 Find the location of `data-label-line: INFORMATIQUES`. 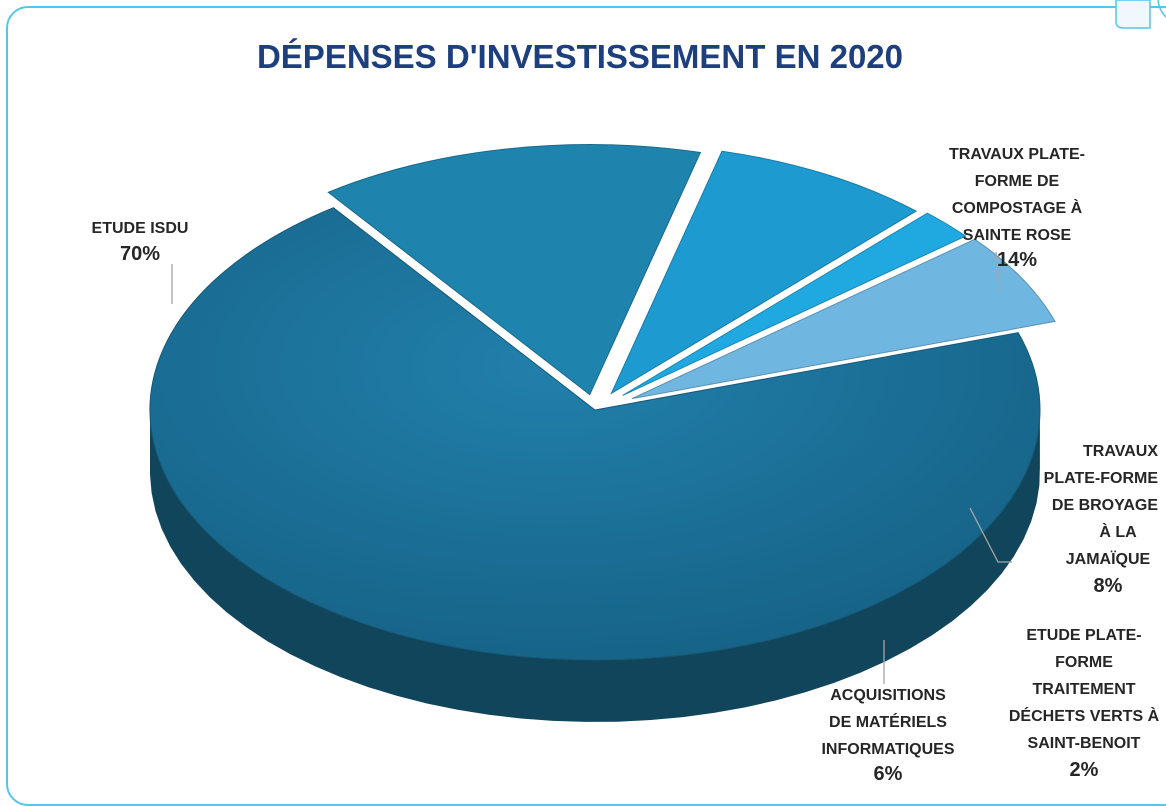

data-label-line: INFORMATIQUES is located at coordinates (887, 749).